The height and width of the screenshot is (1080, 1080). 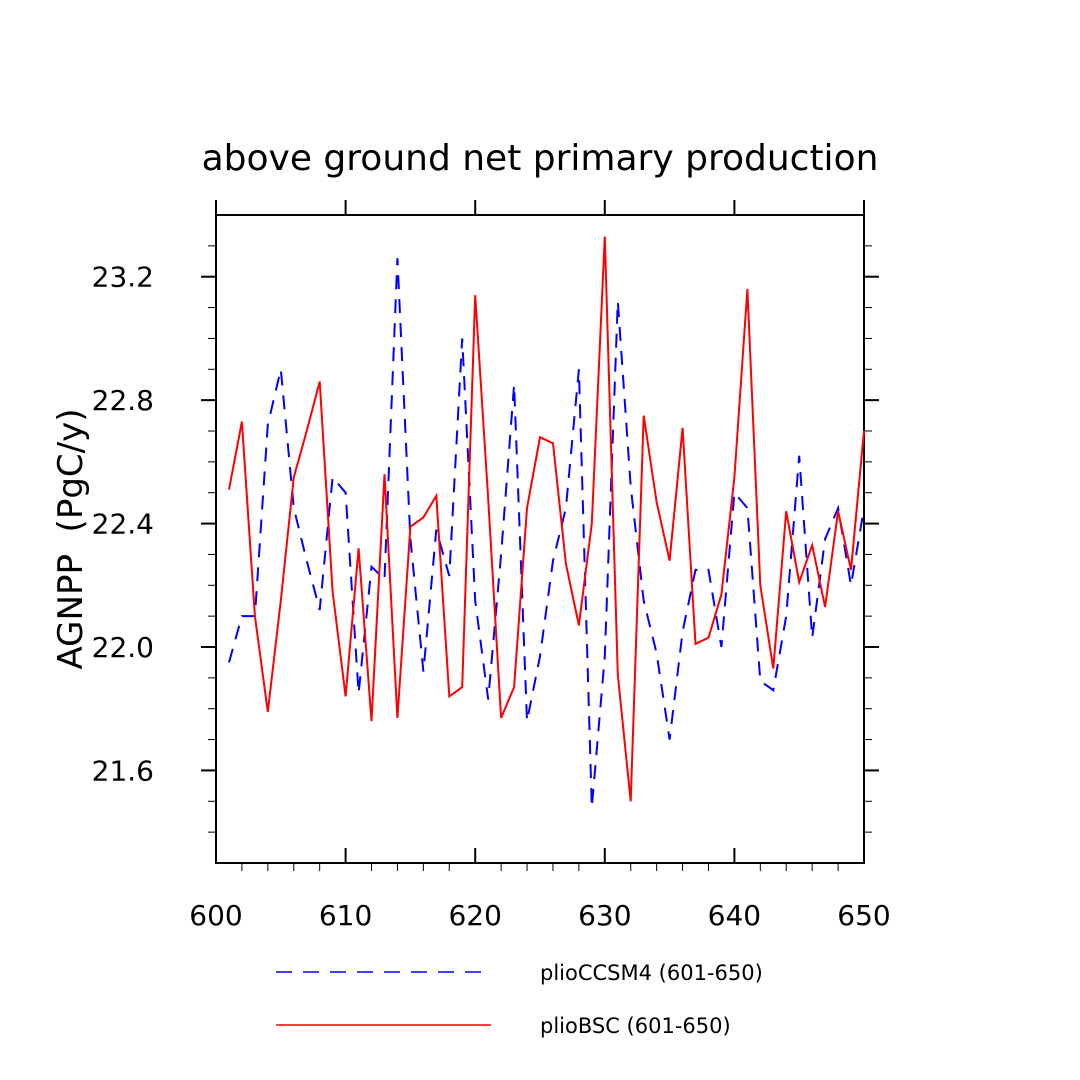 I want to click on legend-label-bsc: plioBSC (601-650), so click(x=635, y=1026).